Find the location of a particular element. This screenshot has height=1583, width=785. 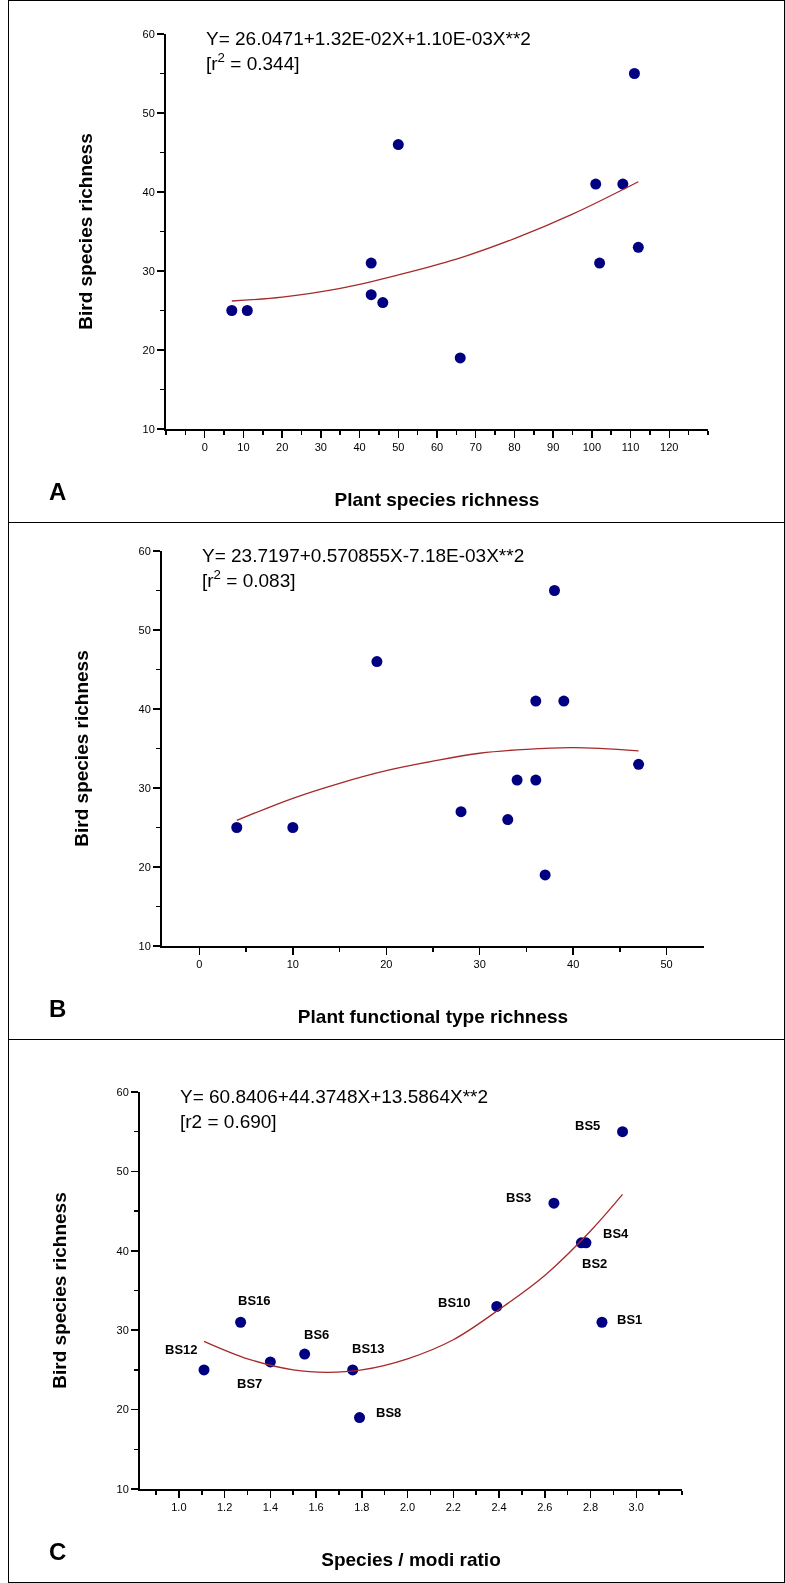

x-tick-label: 80 is located at coordinates (514, 447).